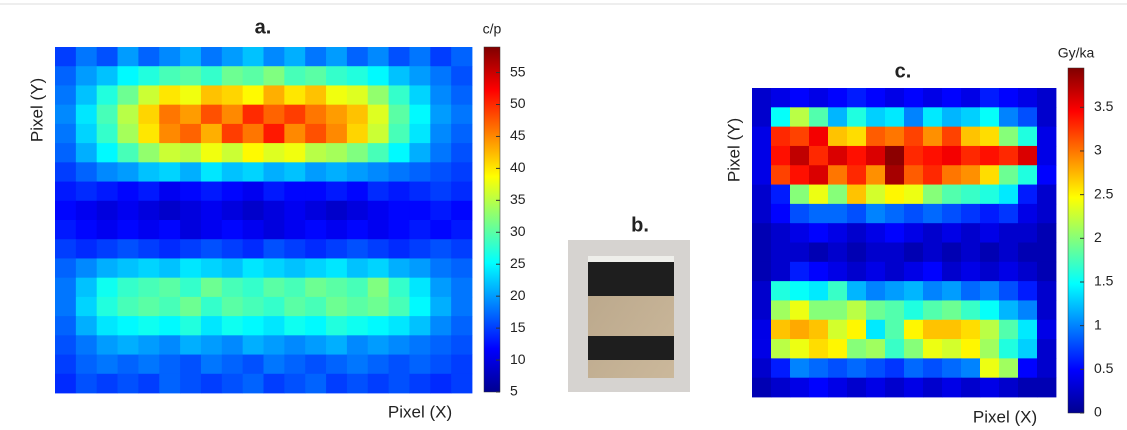 The width and height of the screenshot is (1127, 430). What do you see at coordinates (263, 27) in the screenshot?
I see `chart-title: a.` at bounding box center [263, 27].